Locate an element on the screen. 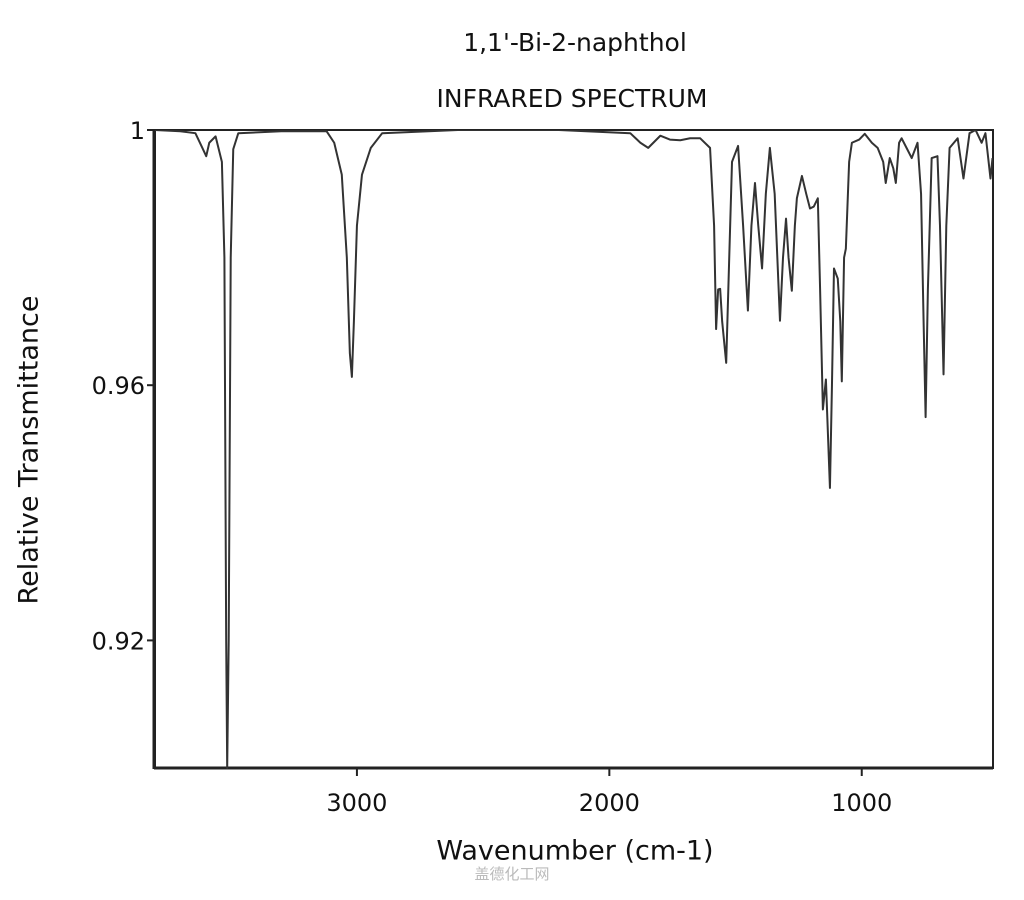 The width and height of the screenshot is (1024, 900). chart-title: 1,1'-Bi-2-naphthol is located at coordinates (575, 42).